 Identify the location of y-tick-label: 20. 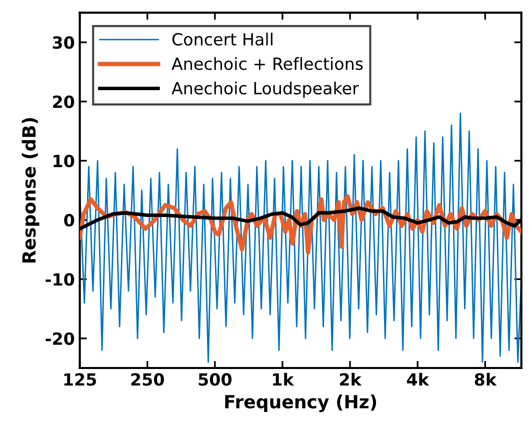
(63, 101).